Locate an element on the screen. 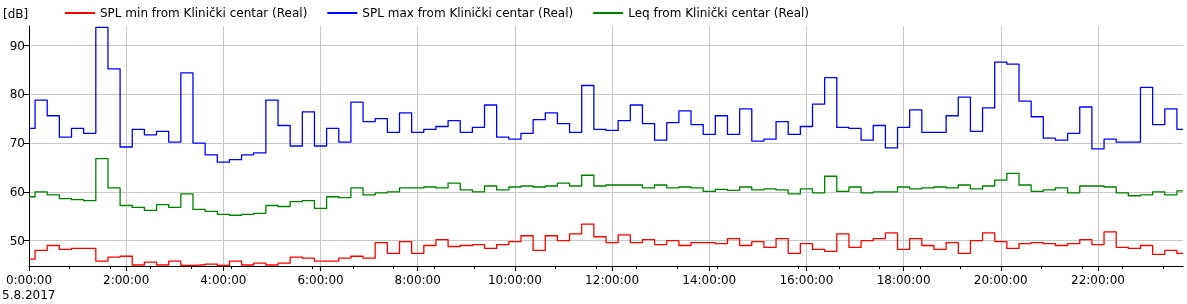 This screenshot has height=304, width=1187. x-tick-label: 20:00:00 is located at coordinates (1000, 280).